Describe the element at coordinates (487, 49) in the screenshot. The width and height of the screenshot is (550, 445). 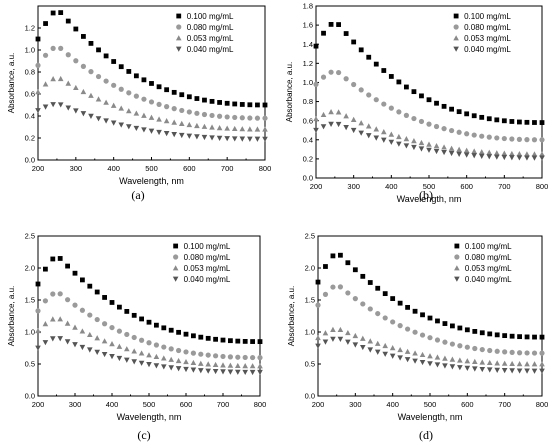
I see `legend-label: 0.040 mg/mL` at that location.